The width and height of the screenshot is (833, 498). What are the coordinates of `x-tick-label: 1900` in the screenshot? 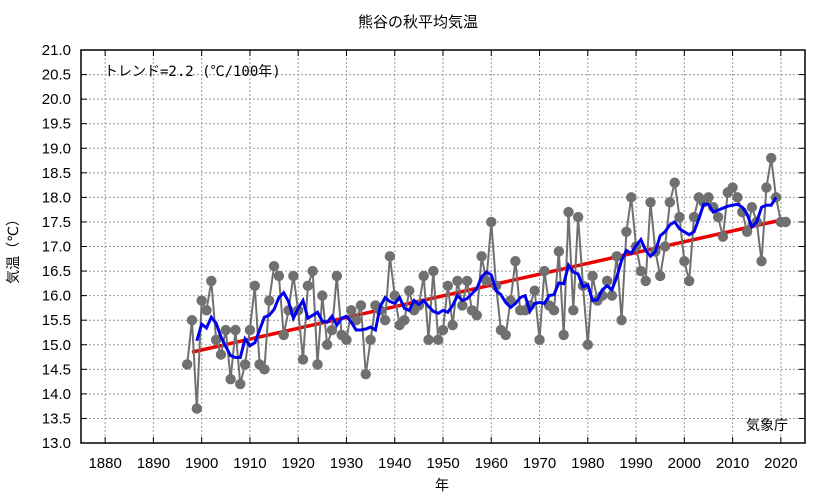 It's located at (201, 463).